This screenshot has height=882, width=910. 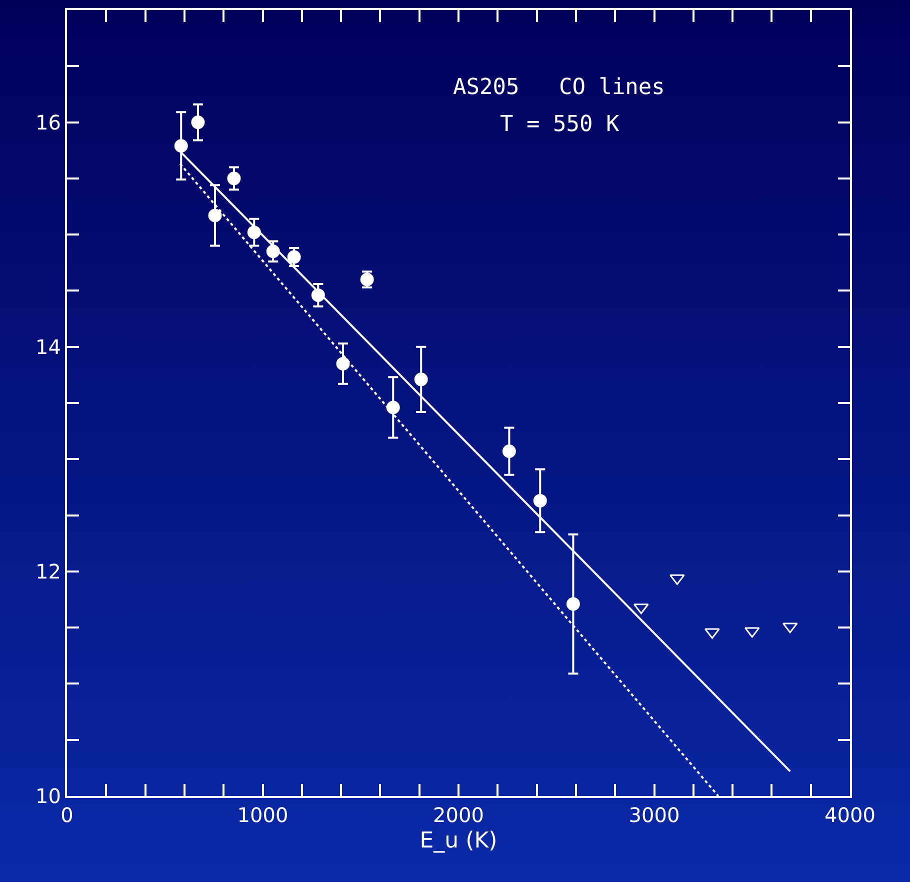 What do you see at coordinates (48, 571) in the screenshot?
I see `y-tick-label: 12` at bounding box center [48, 571].